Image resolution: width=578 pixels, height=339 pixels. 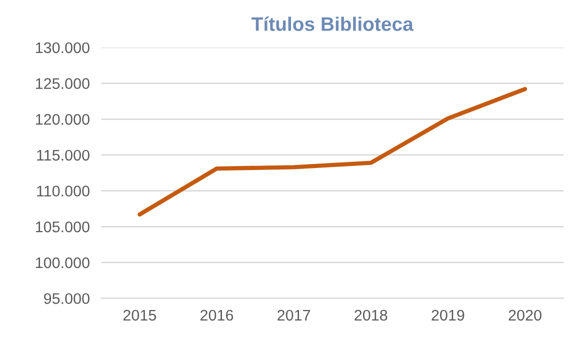 What do you see at coordinates (63, 48) in the screenshot?
I see `y-tick-label: 130.000` at bounding box center [63, 48].